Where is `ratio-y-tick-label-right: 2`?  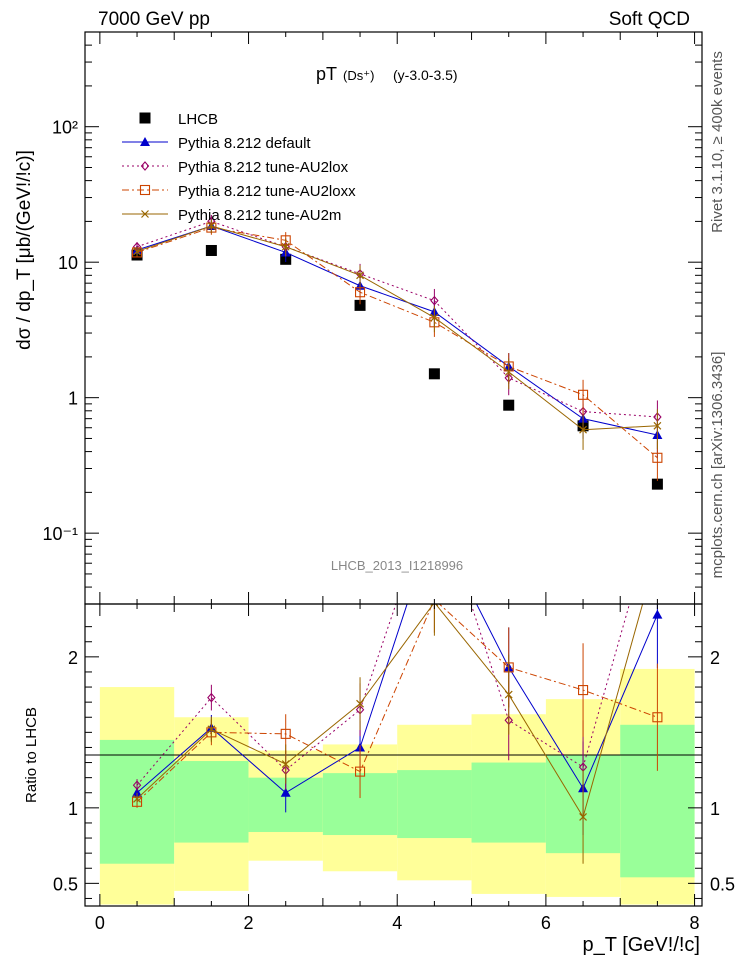 ratio-y-tick-label-right: 2 is located at coordinates (715, 658).